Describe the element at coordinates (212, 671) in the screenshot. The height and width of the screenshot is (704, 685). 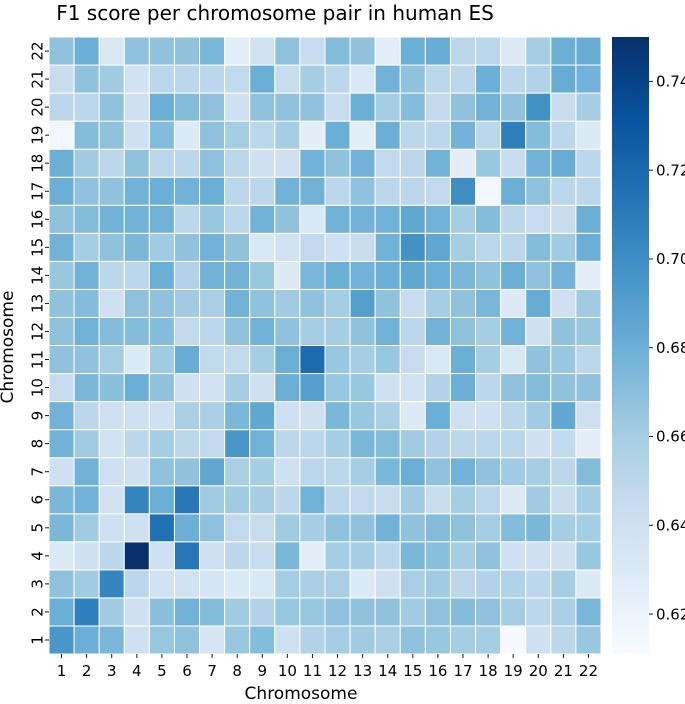
I see `x-tick-label: 7` at that location.